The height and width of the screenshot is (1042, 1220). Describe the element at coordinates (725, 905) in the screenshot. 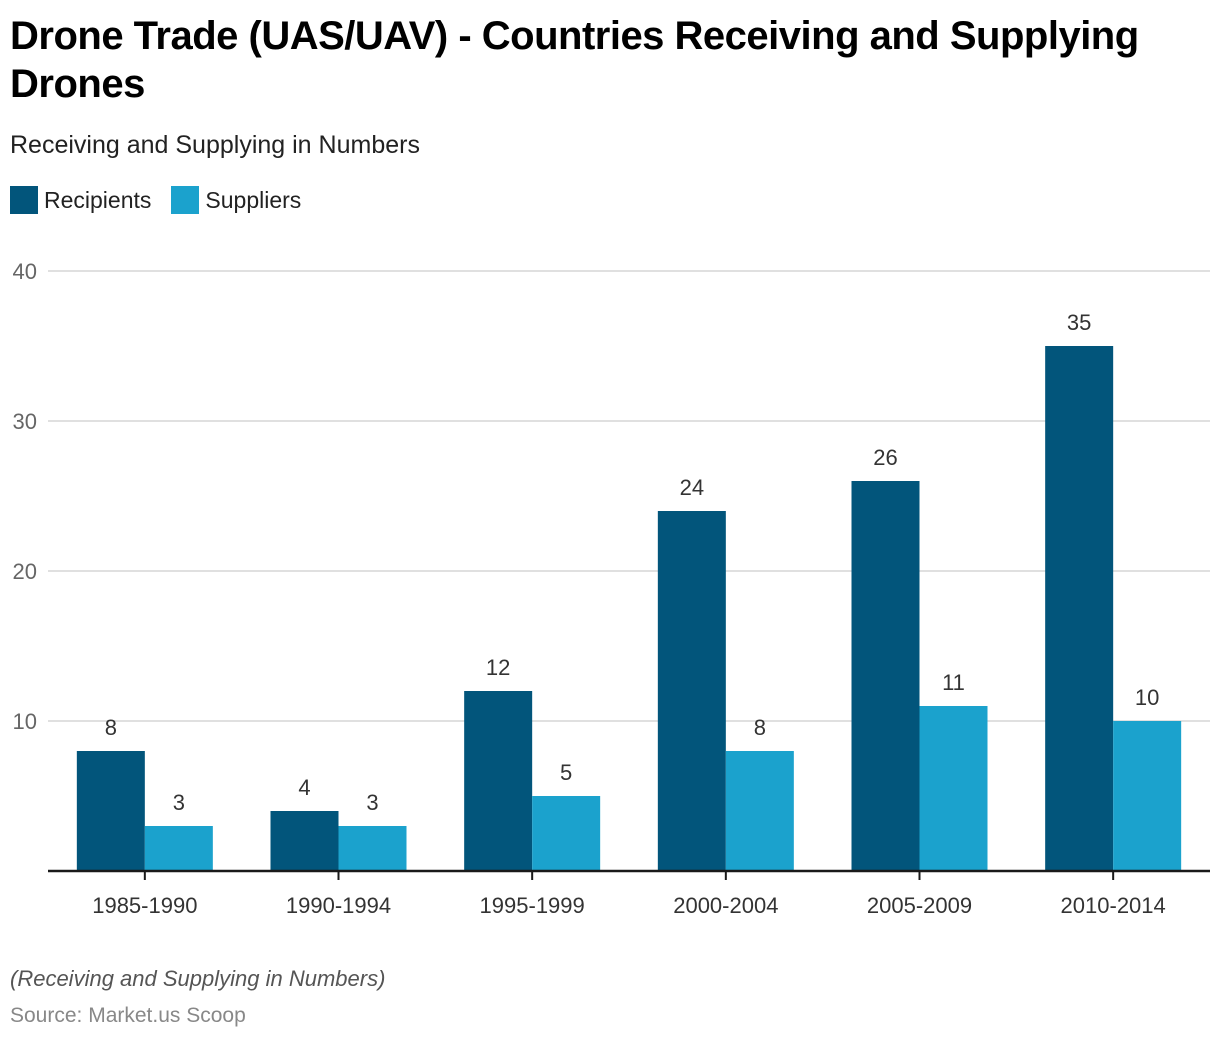

I see `x-tick-label: 2000-2004` at that location.